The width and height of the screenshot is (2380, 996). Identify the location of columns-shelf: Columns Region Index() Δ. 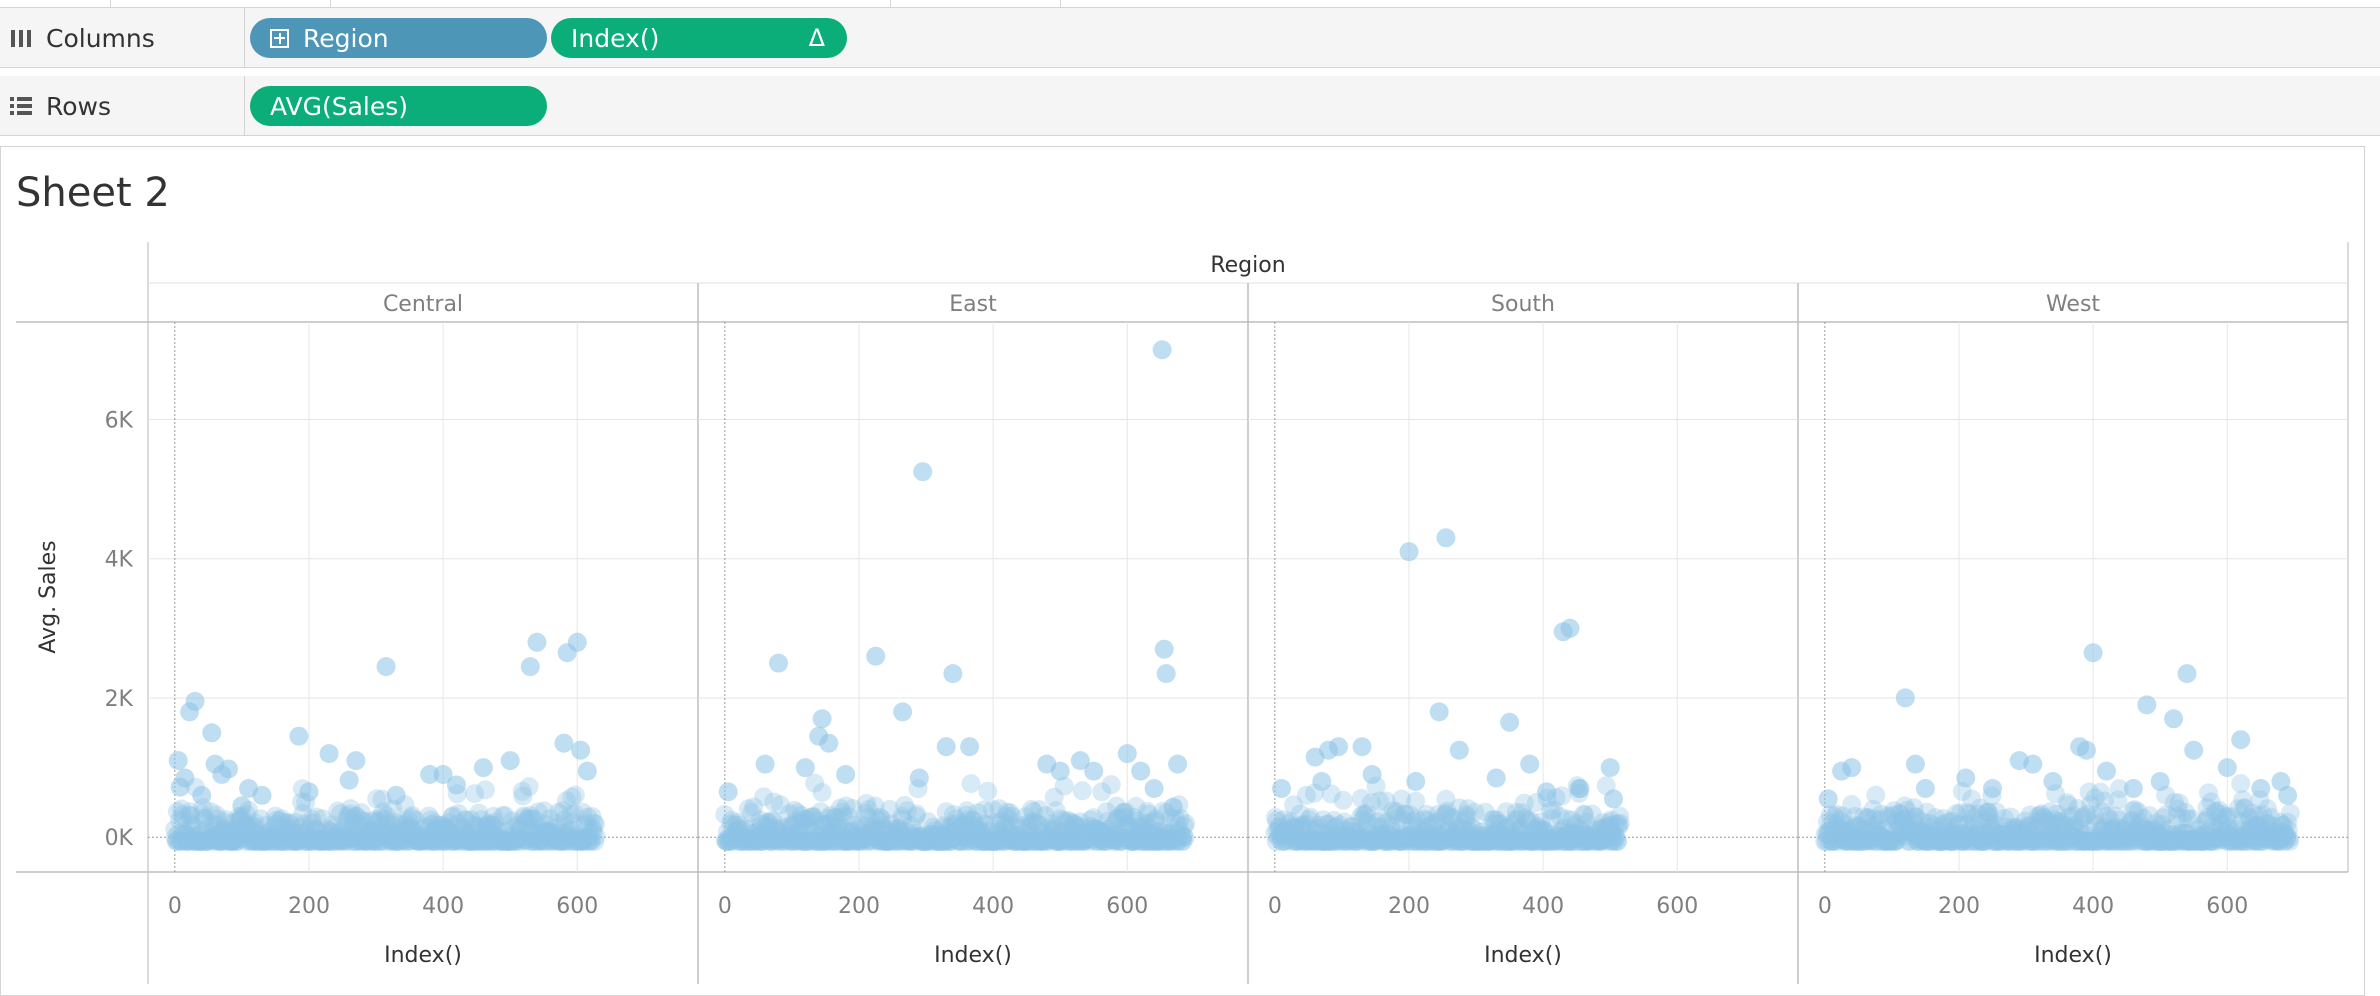
(1190, 38).